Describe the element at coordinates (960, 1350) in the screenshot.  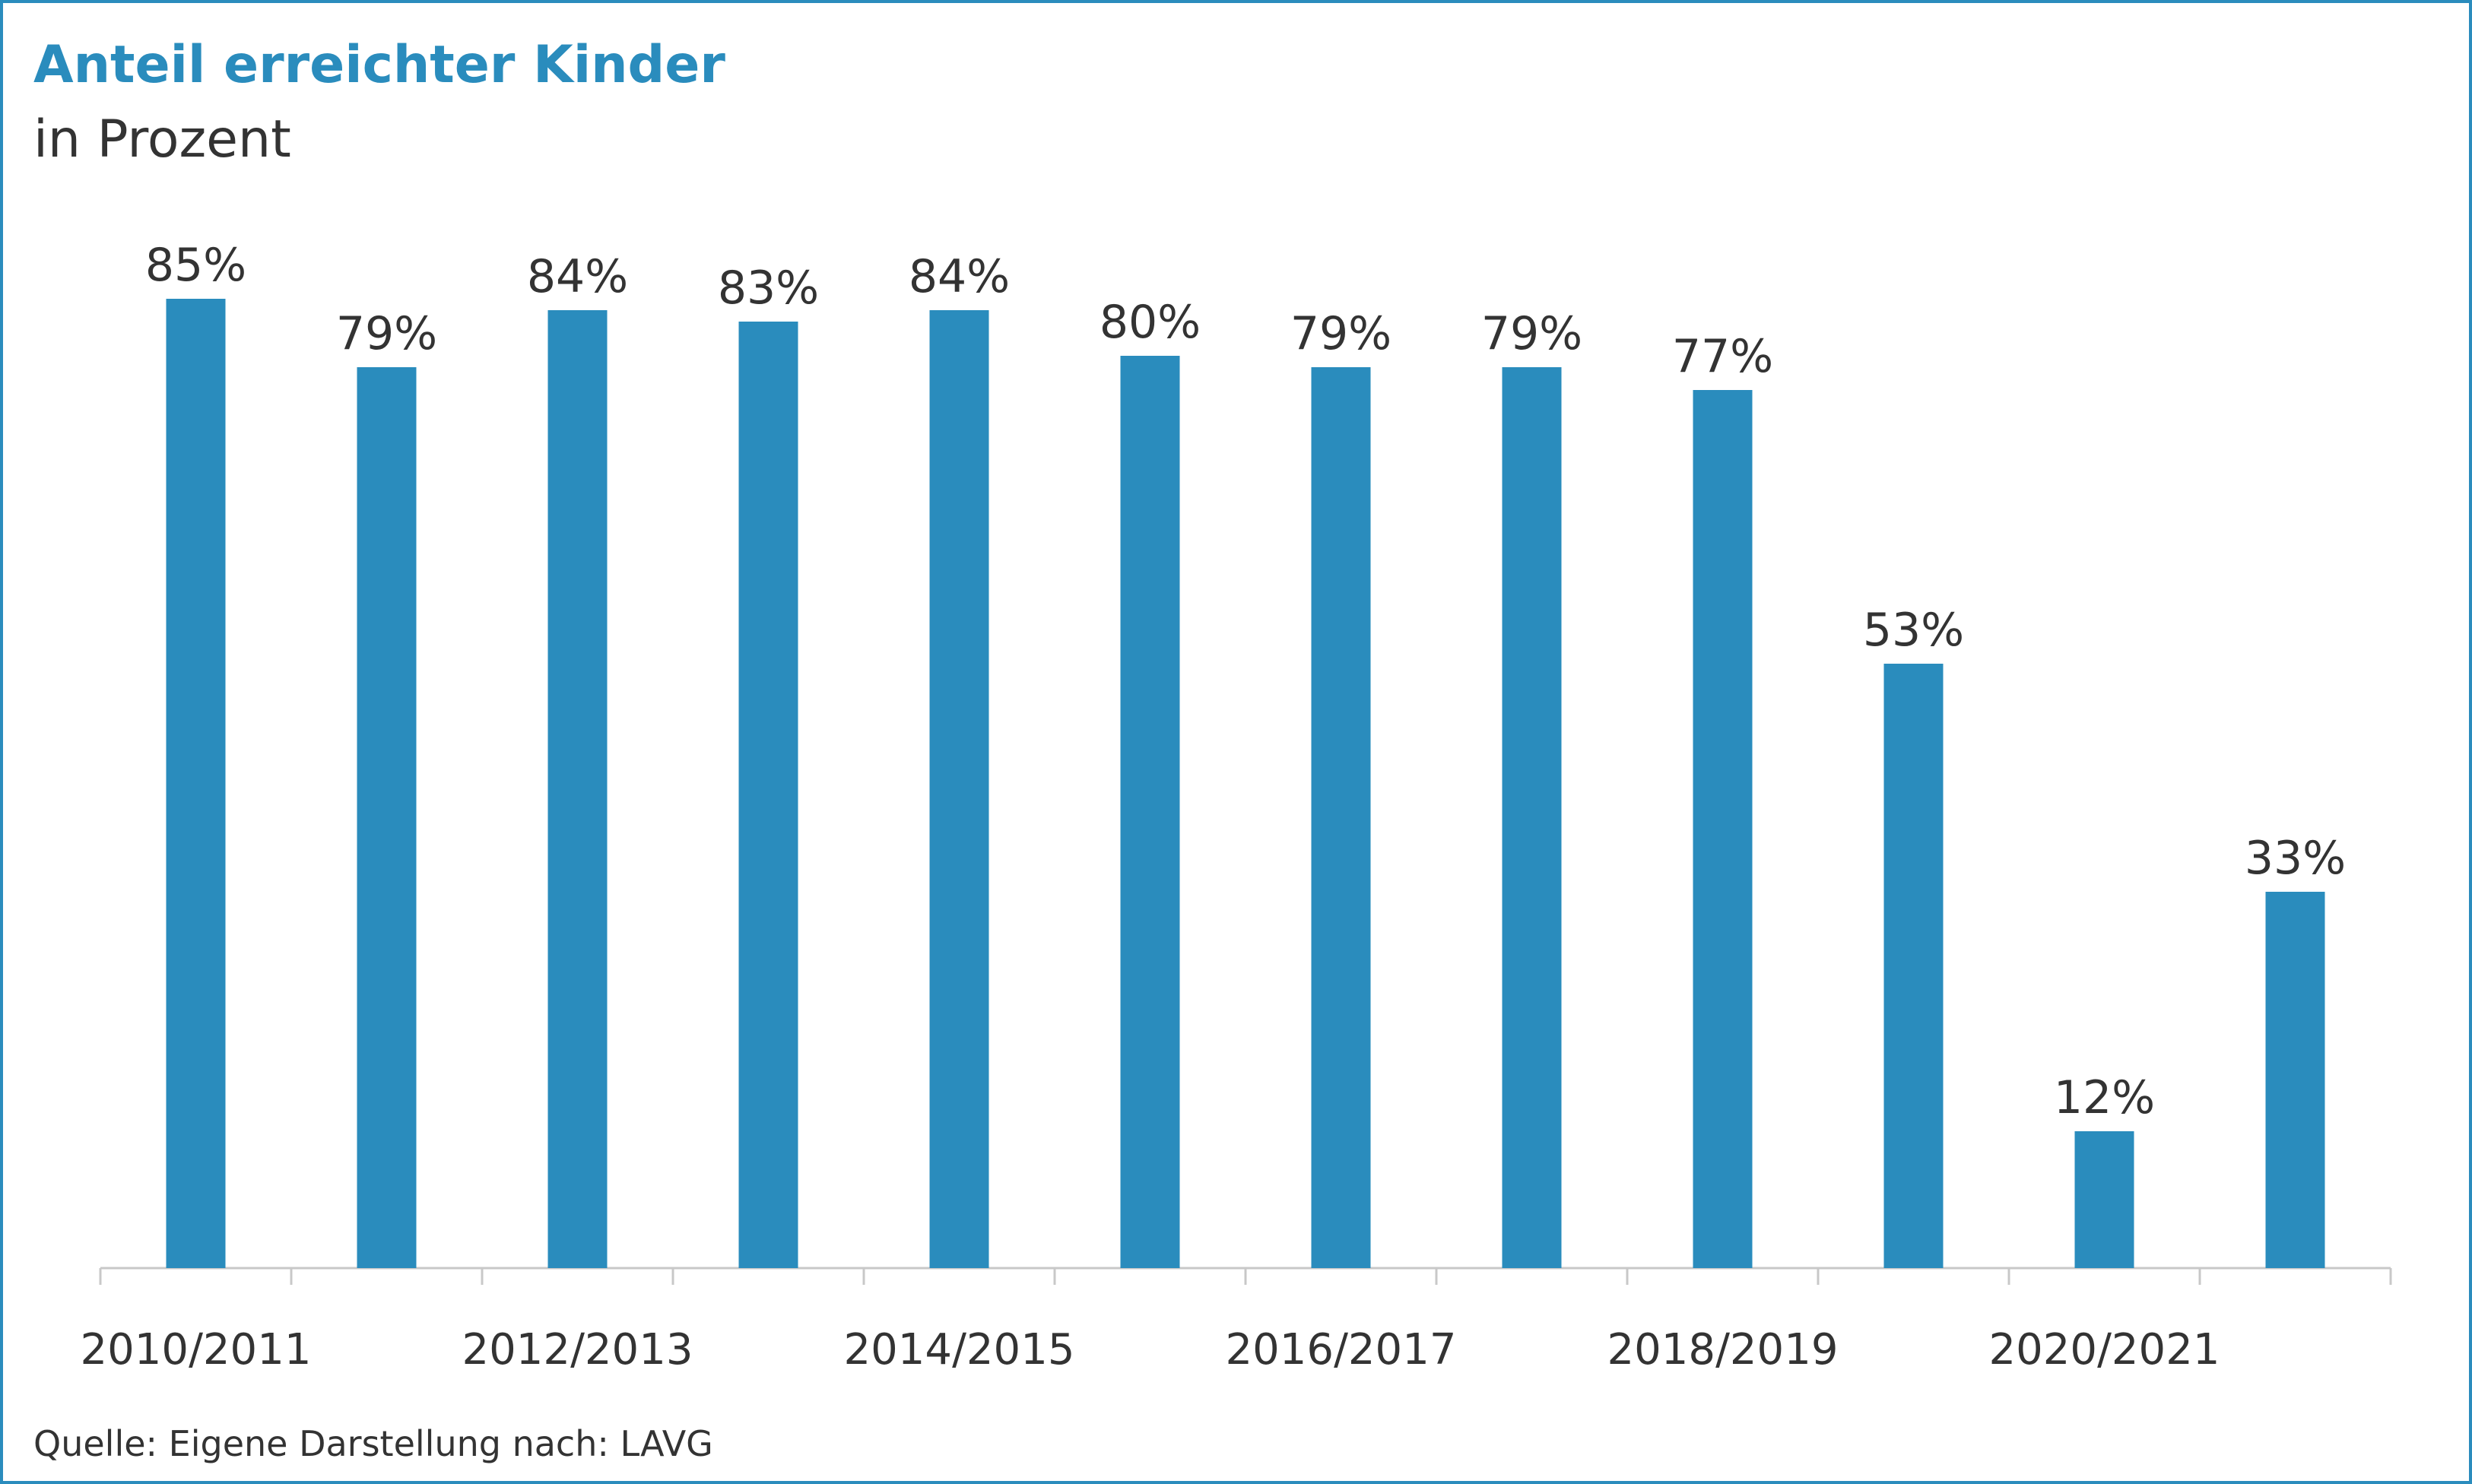
I see `x-tick-label: 2014/2015` at that location.